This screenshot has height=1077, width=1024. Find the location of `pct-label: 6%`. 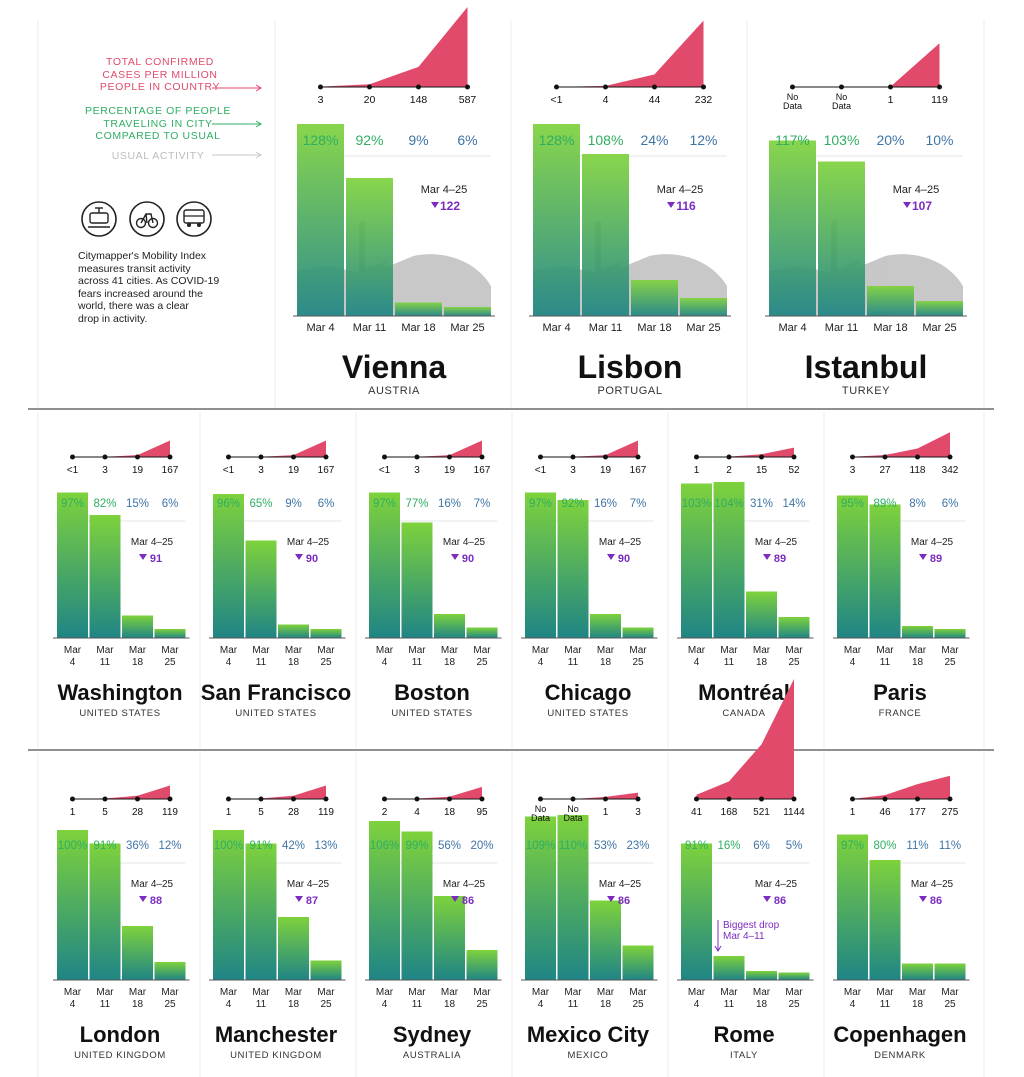

pct-label: 6% is located at coordinates (950, 504).